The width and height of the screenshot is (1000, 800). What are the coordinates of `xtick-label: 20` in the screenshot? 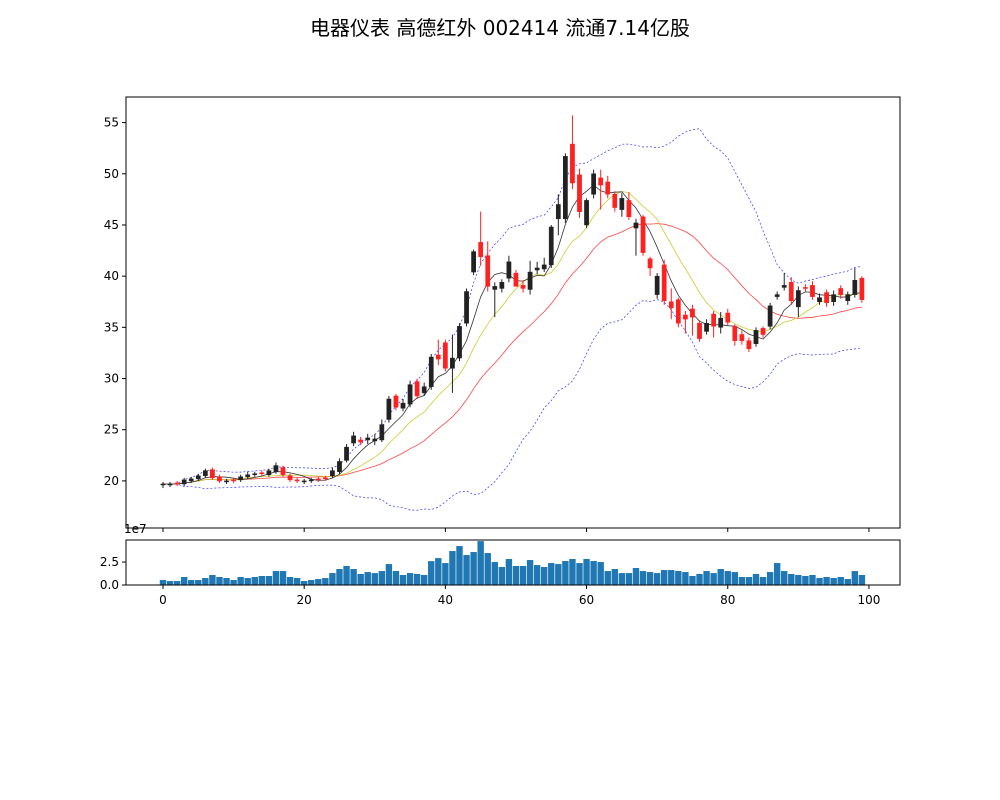 It's located at (304, 600).